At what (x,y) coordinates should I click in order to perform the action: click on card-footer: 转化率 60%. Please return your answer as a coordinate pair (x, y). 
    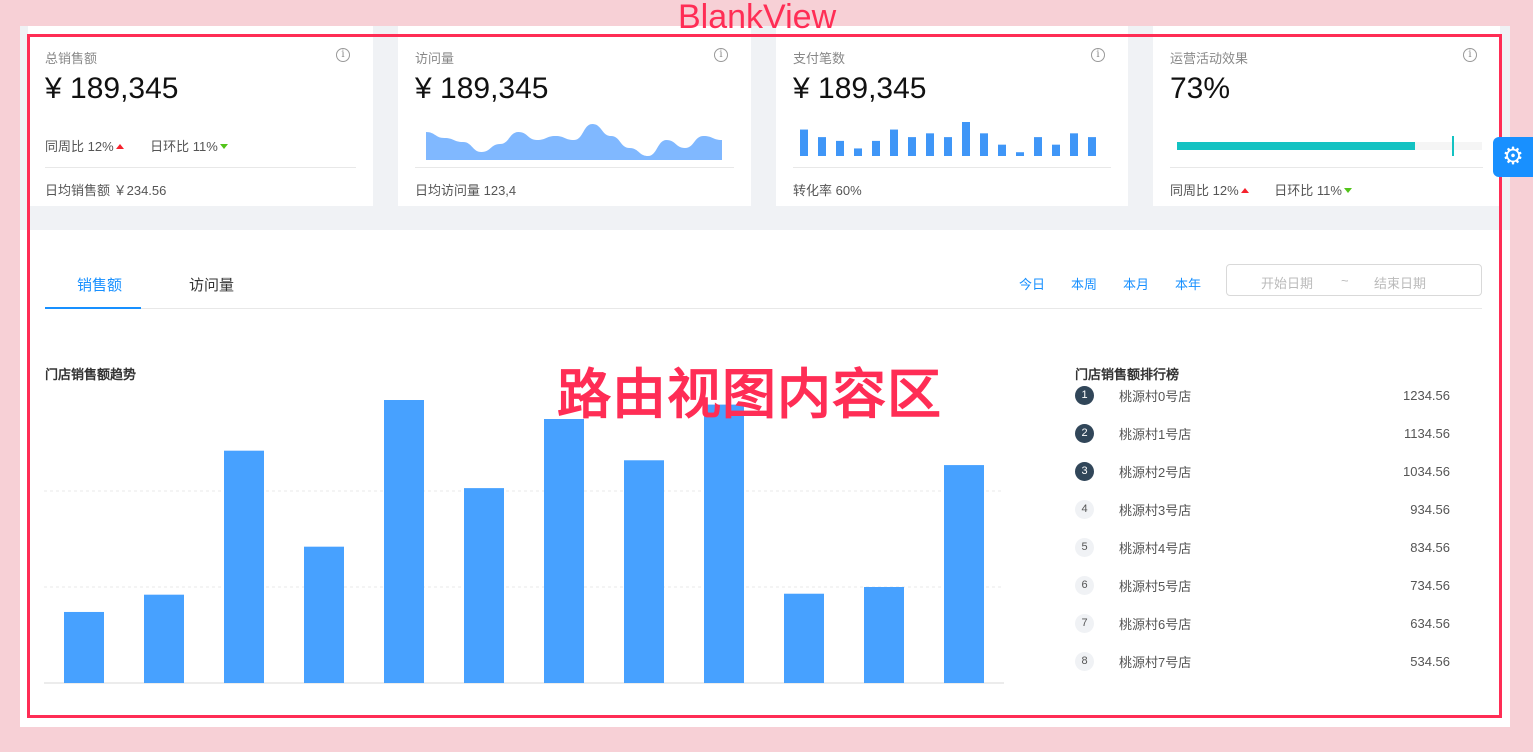
    Looking at the image, I should click on (952, 183).